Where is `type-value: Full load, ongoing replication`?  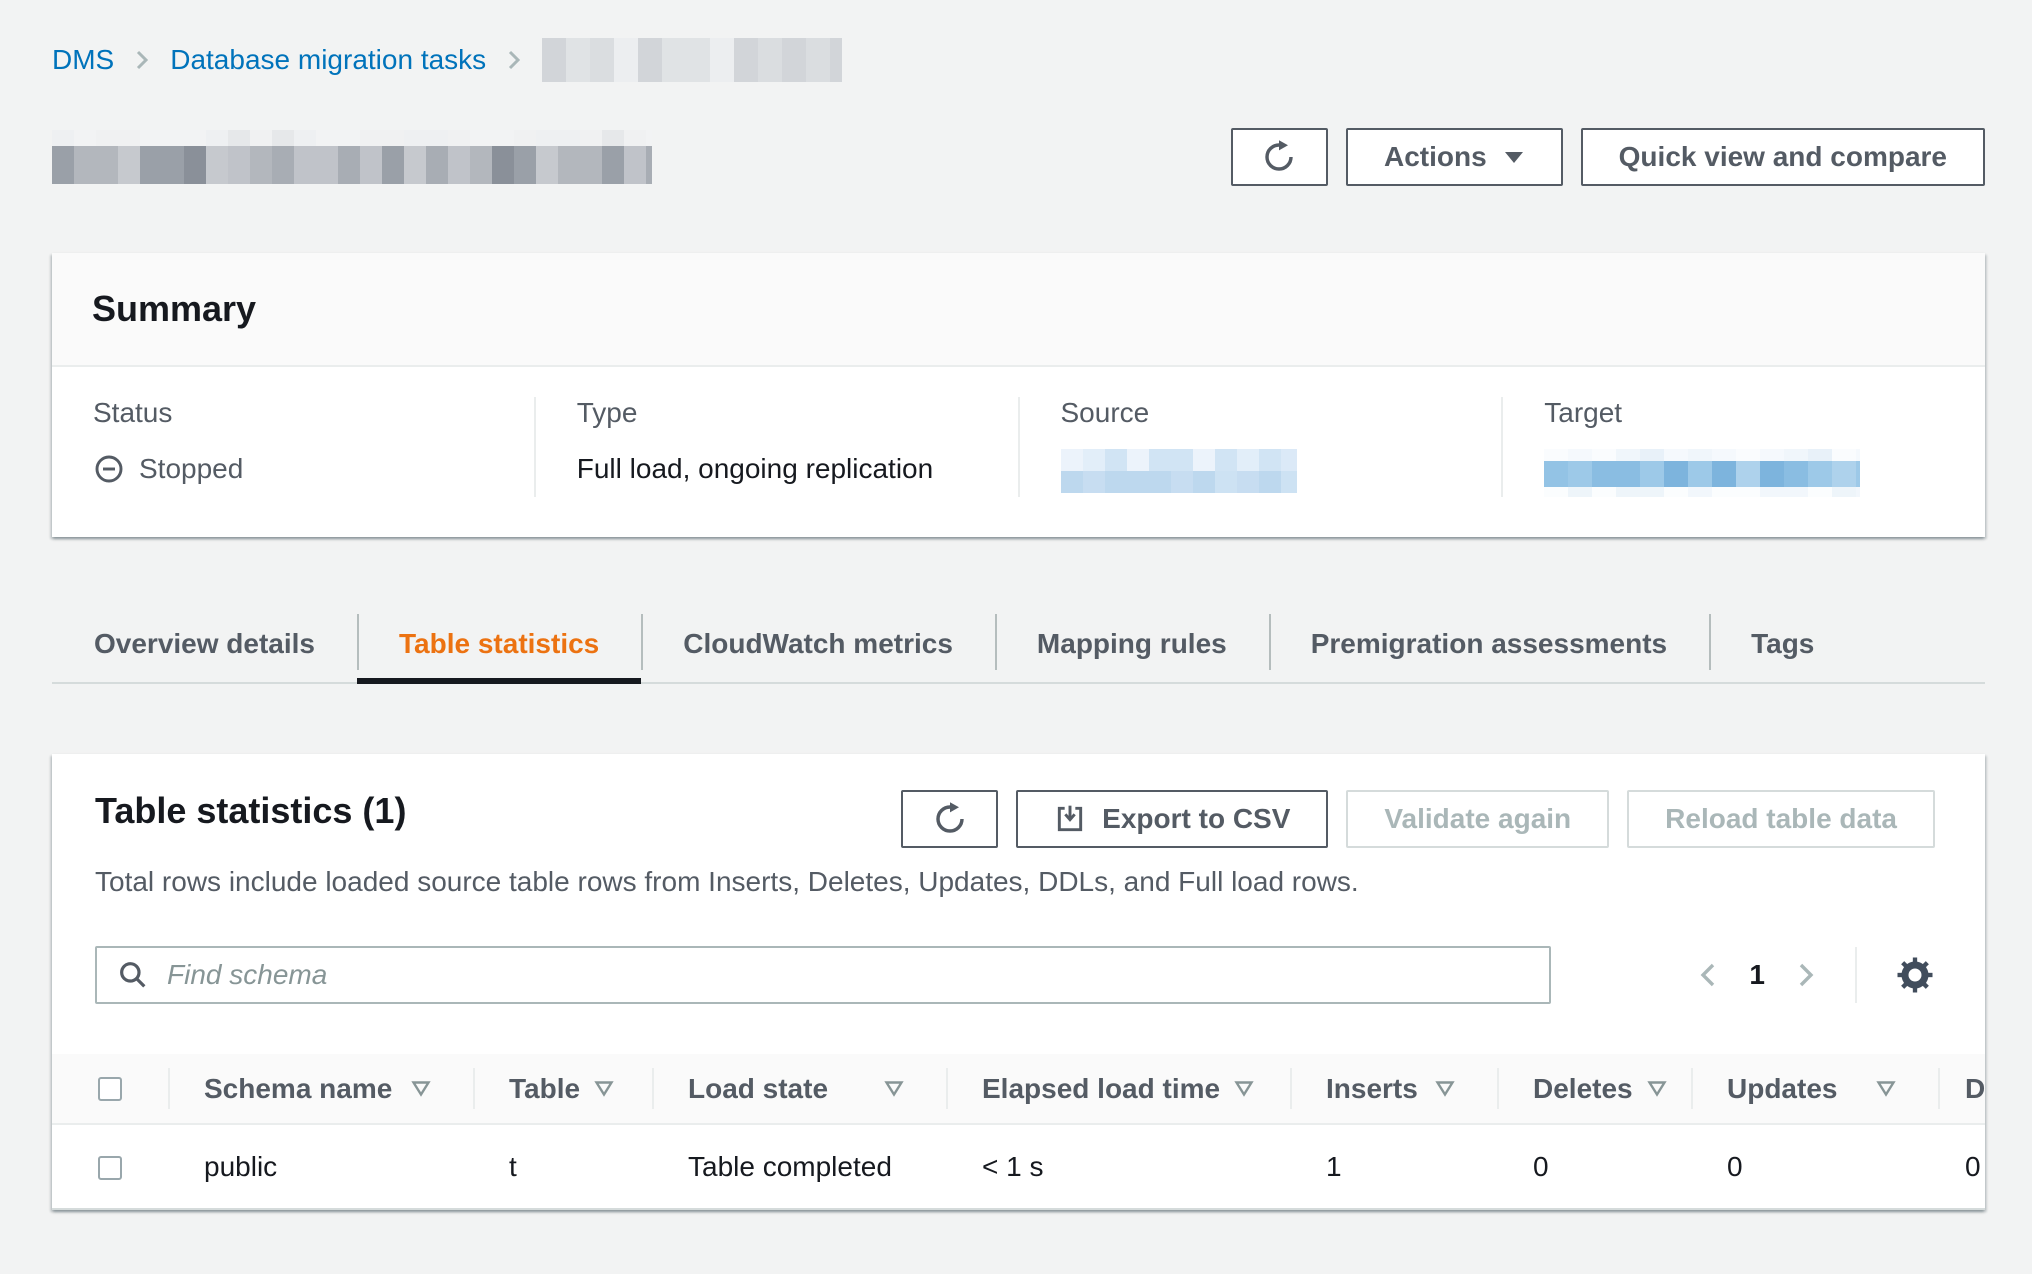
type-value: Full load, ongoing replication is located at coordinates (755, 468).